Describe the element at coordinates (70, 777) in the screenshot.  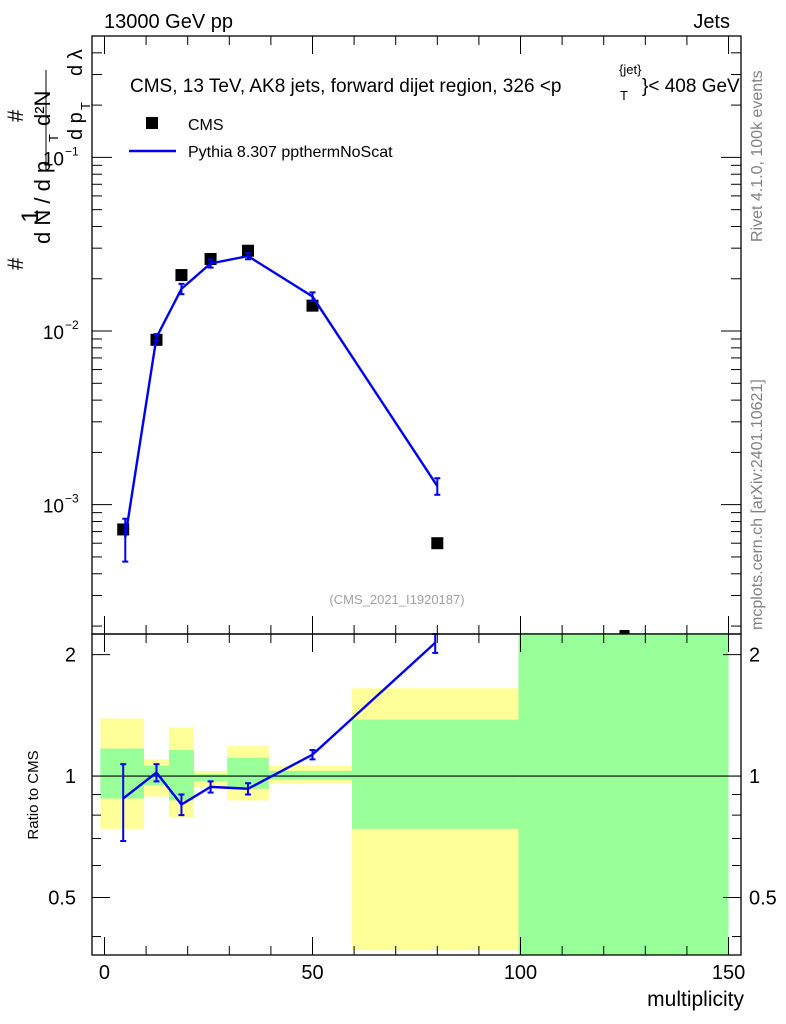
I see `ratio-y-tick-label: 1` at that location.